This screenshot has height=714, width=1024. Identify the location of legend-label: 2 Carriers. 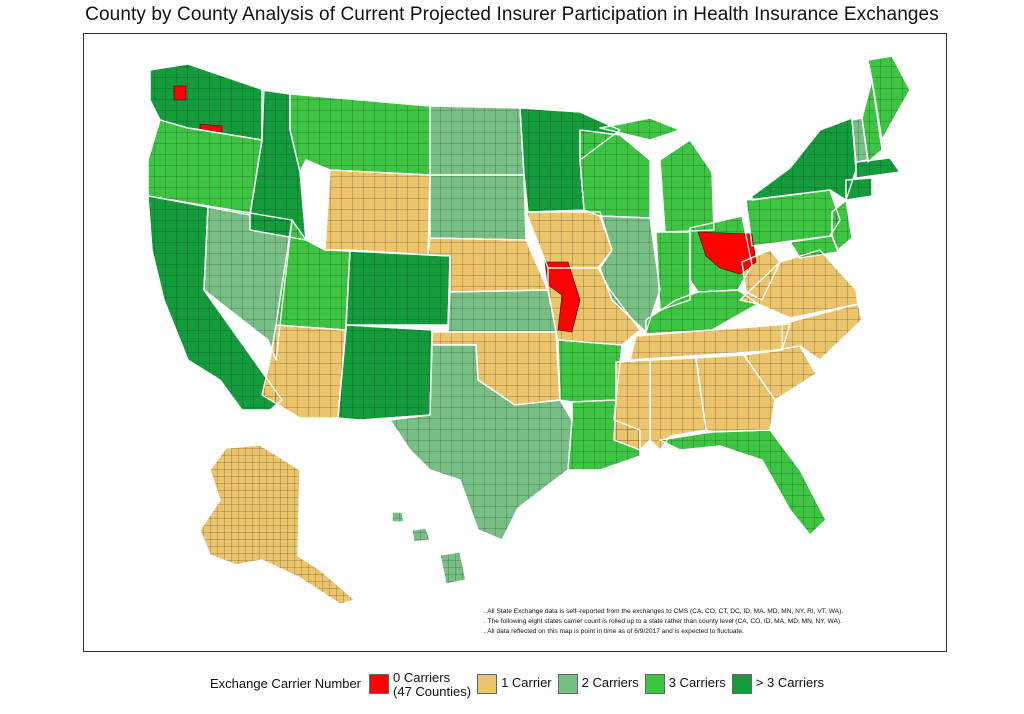
(610, 682).